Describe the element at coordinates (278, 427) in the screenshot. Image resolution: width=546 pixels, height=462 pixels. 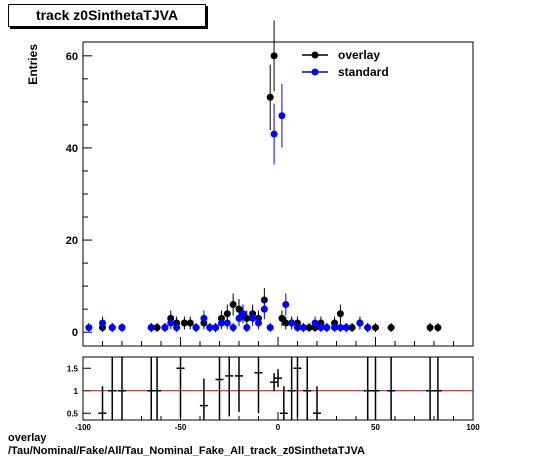
I see `ratio-x-tick-label: 0` at that location.